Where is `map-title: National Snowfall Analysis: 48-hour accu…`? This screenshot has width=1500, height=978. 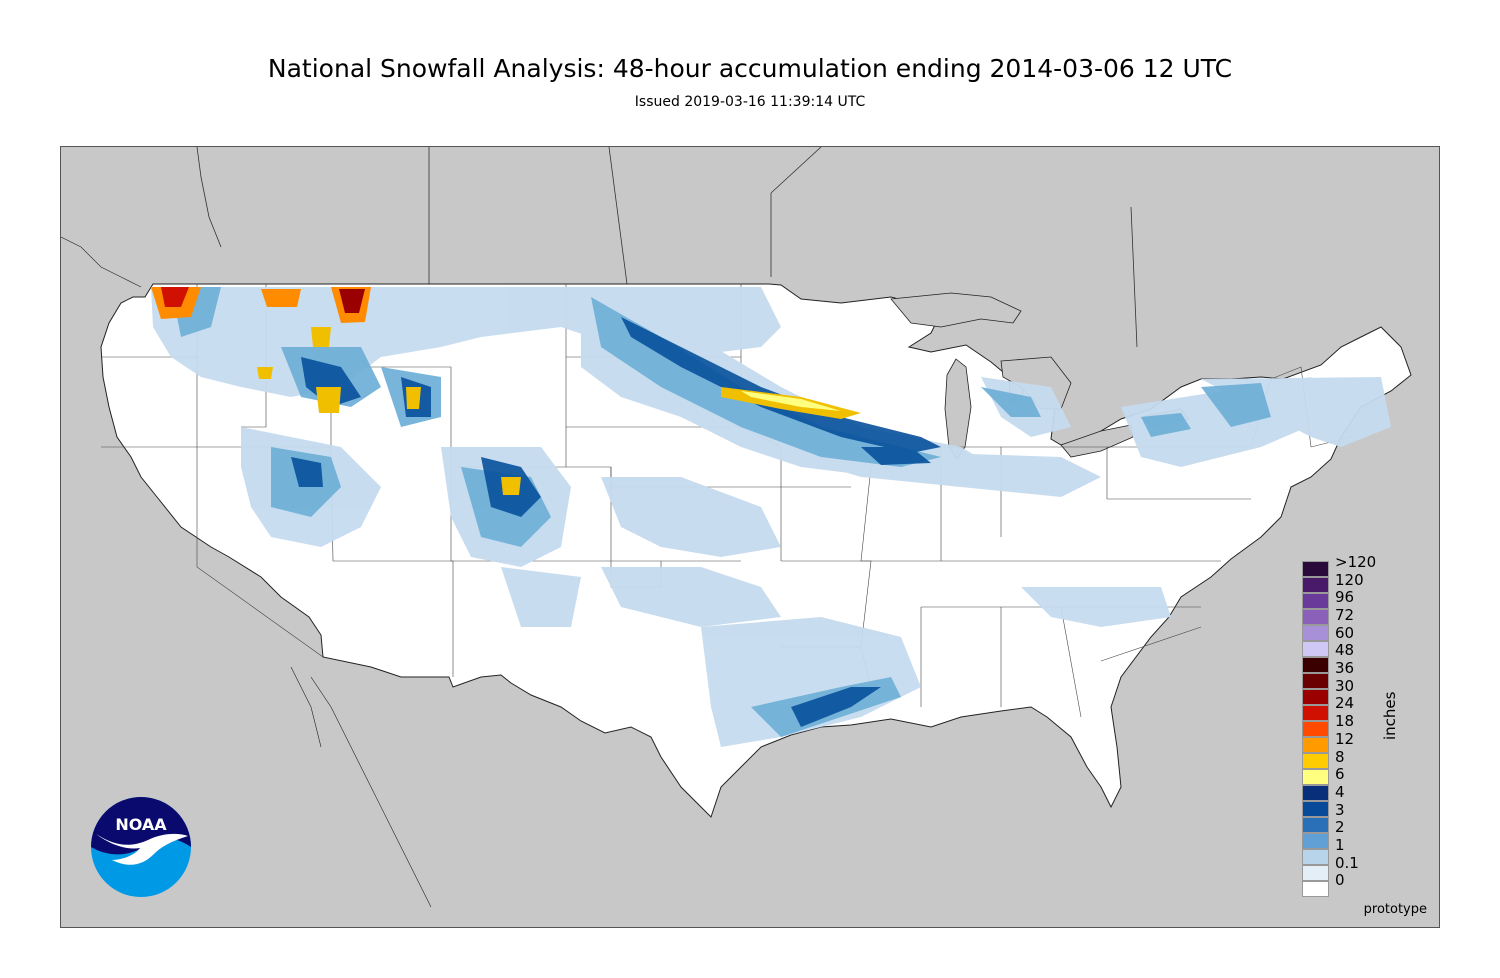 map-title: National Snowfall Analysis: 48-hour accu… is located at coordinates (750, 68).